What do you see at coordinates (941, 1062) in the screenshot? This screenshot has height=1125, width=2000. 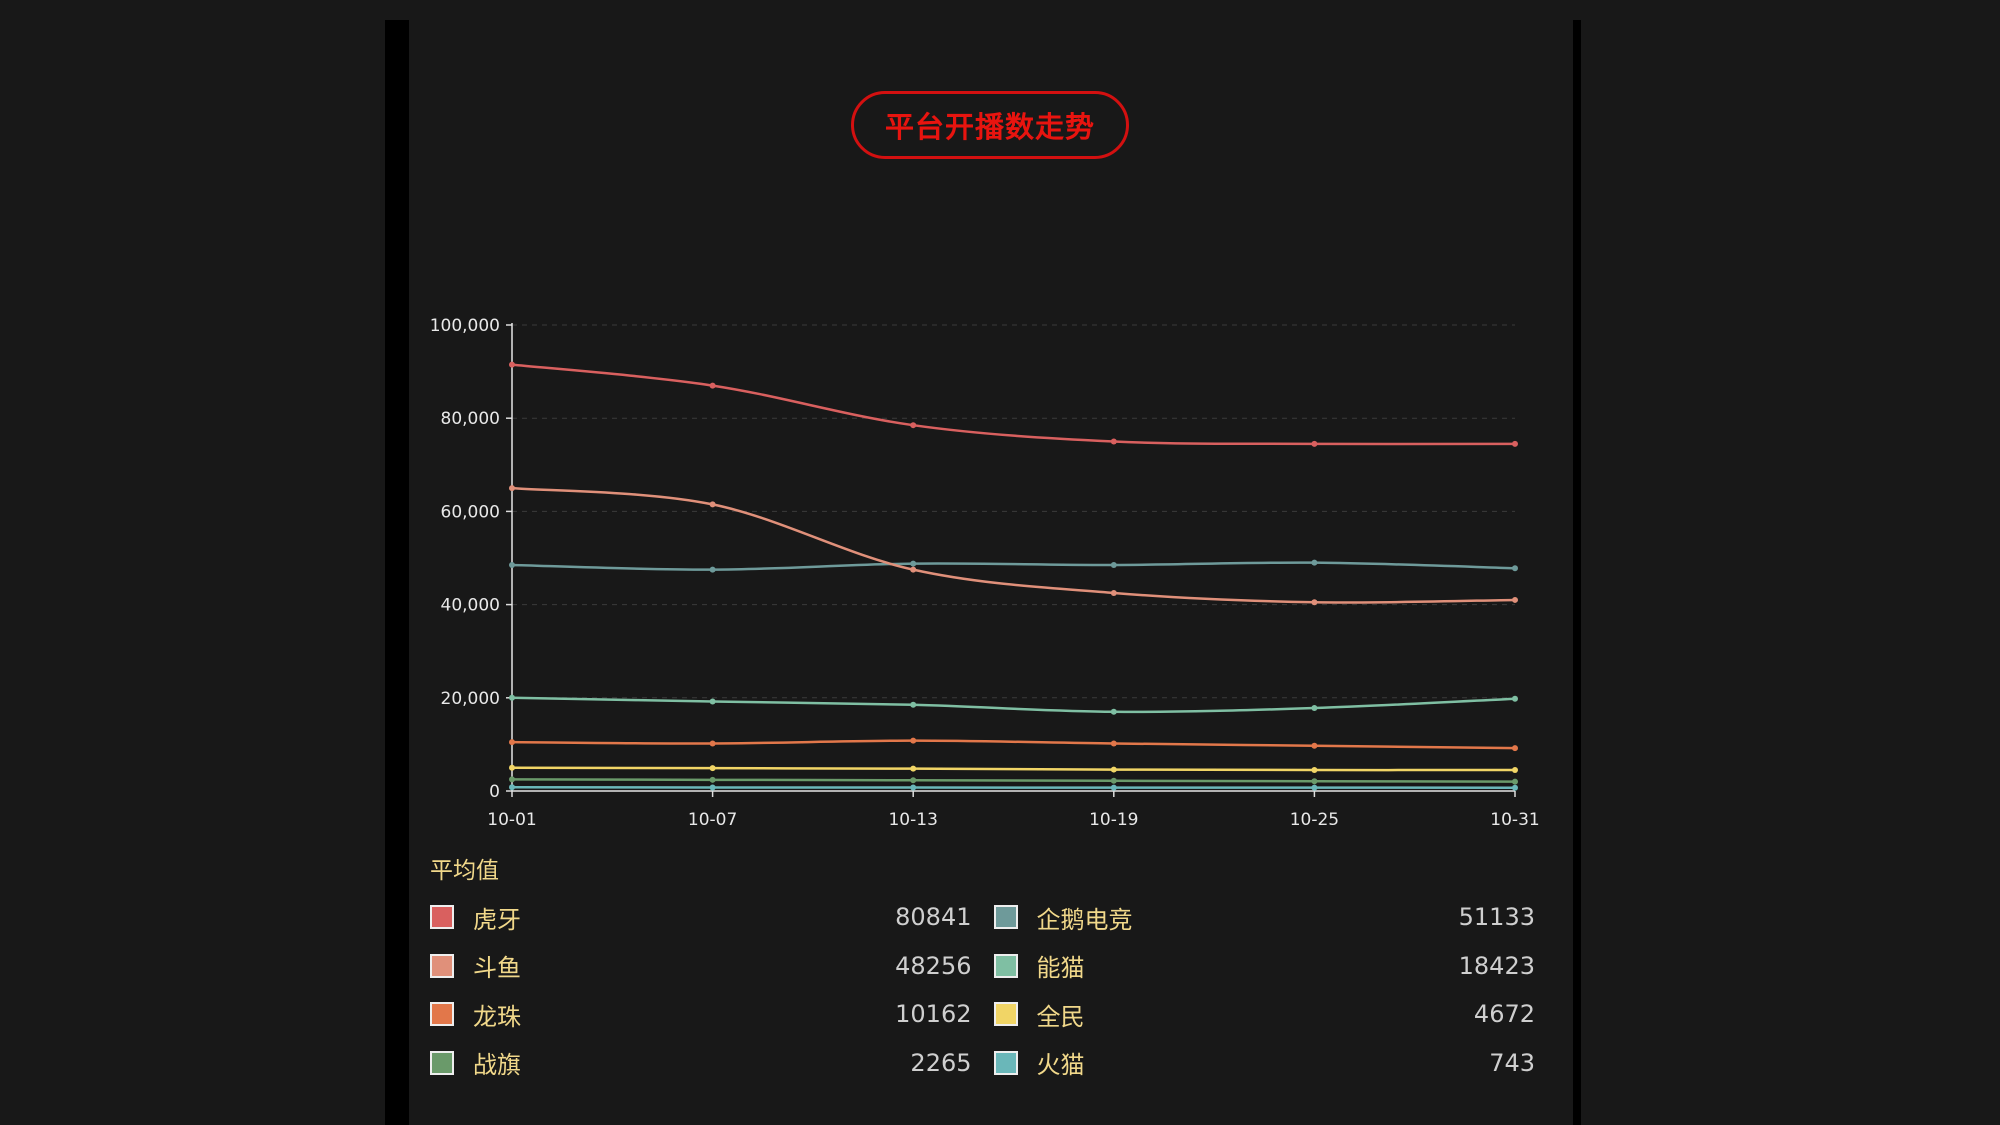 I see `legend-average-value: 2265` at bounding box center [941, 1062].